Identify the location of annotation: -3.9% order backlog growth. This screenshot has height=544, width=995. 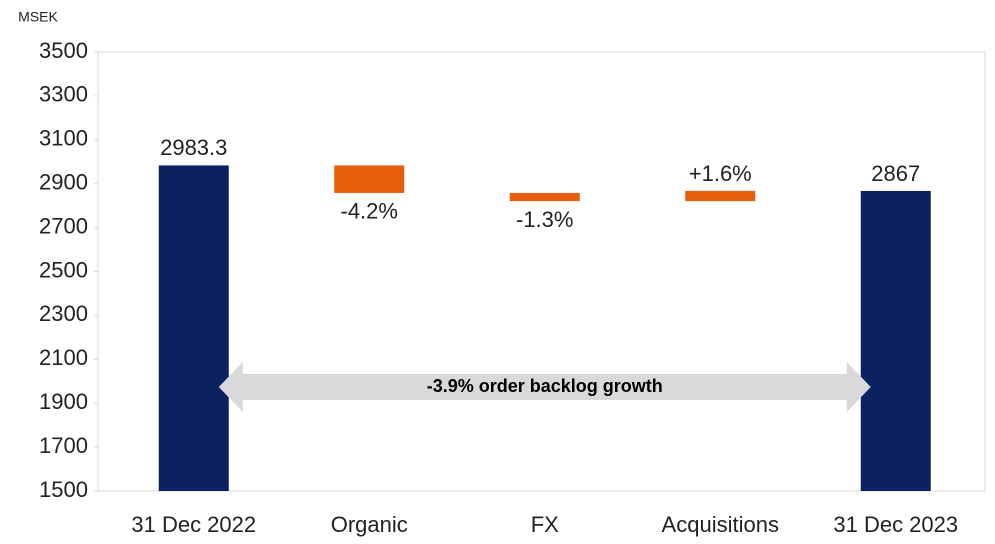
(545, 386).